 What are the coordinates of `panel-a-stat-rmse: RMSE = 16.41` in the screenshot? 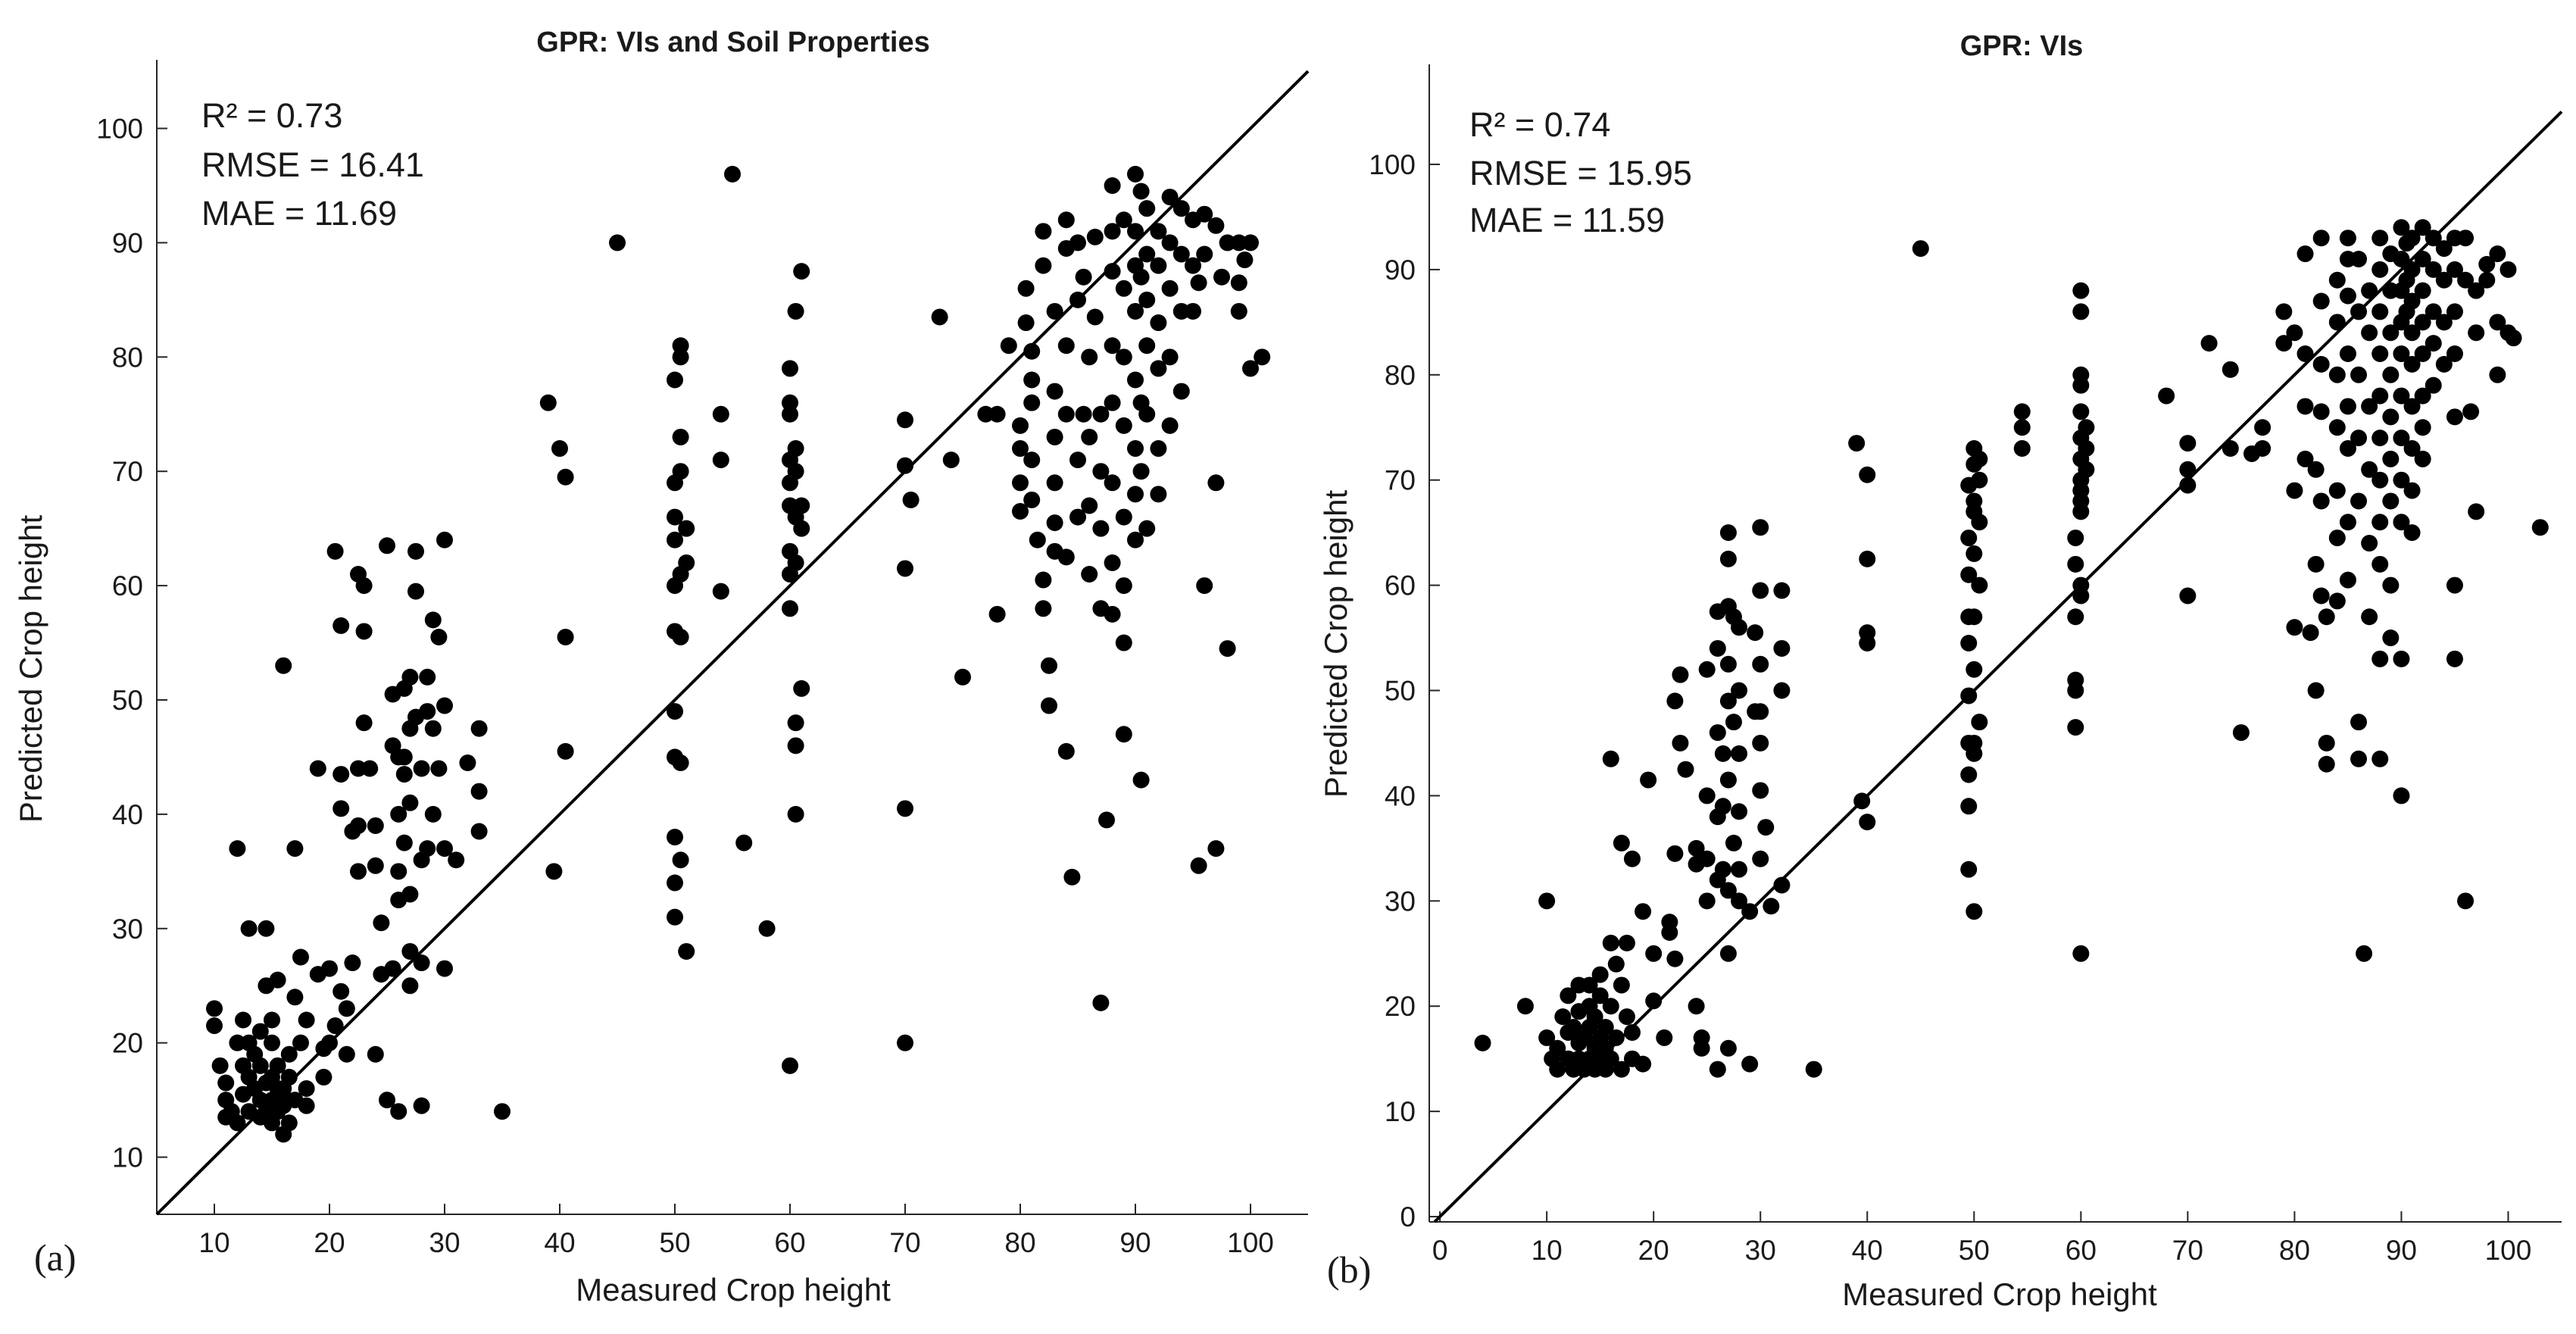 It's located at (312, 164).